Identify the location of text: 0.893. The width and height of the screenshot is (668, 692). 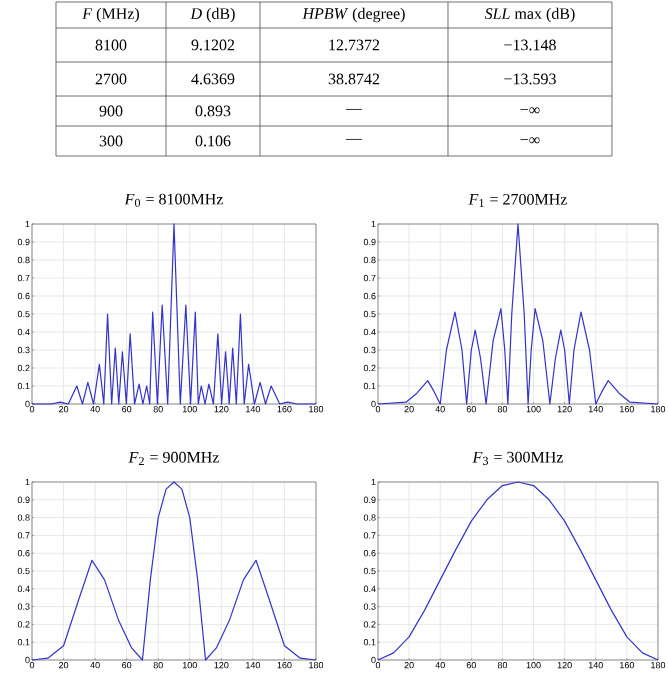
(213, 111).